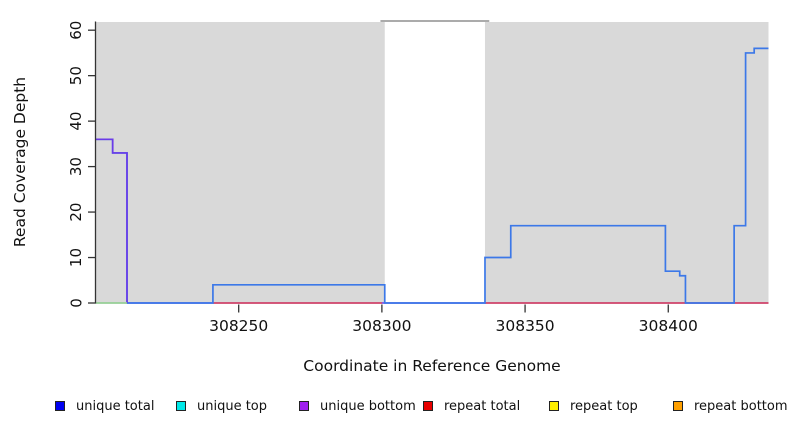 The height and width of the screenshot is (432, 792). I want to click on x-tick-label: 308250, so click(238, 326).